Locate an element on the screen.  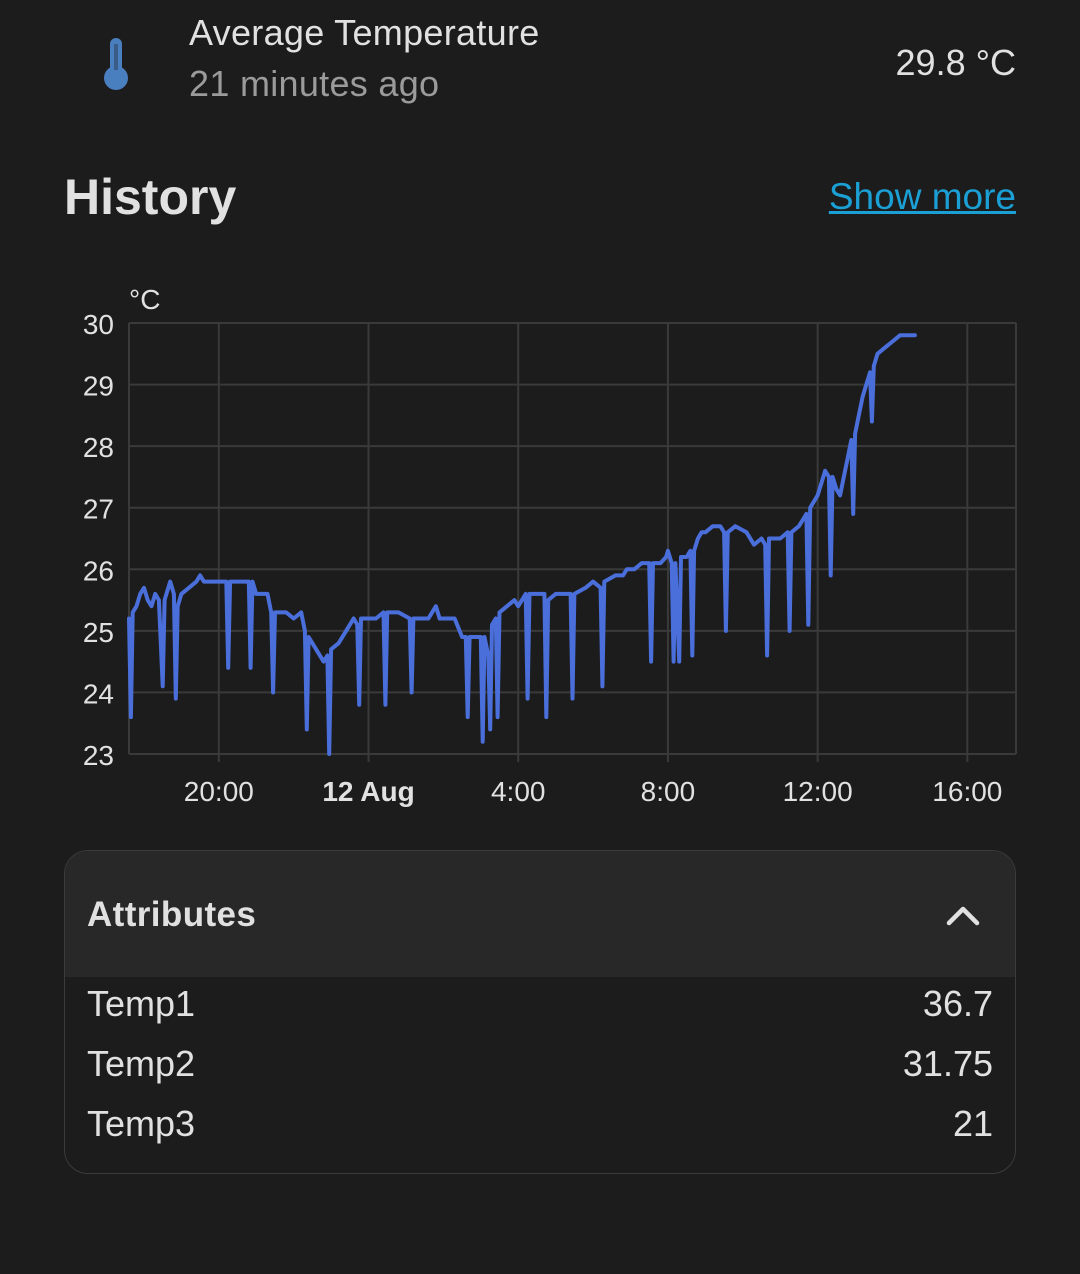
x-tick-label: 20:00 is located at coordinates (219, 791).